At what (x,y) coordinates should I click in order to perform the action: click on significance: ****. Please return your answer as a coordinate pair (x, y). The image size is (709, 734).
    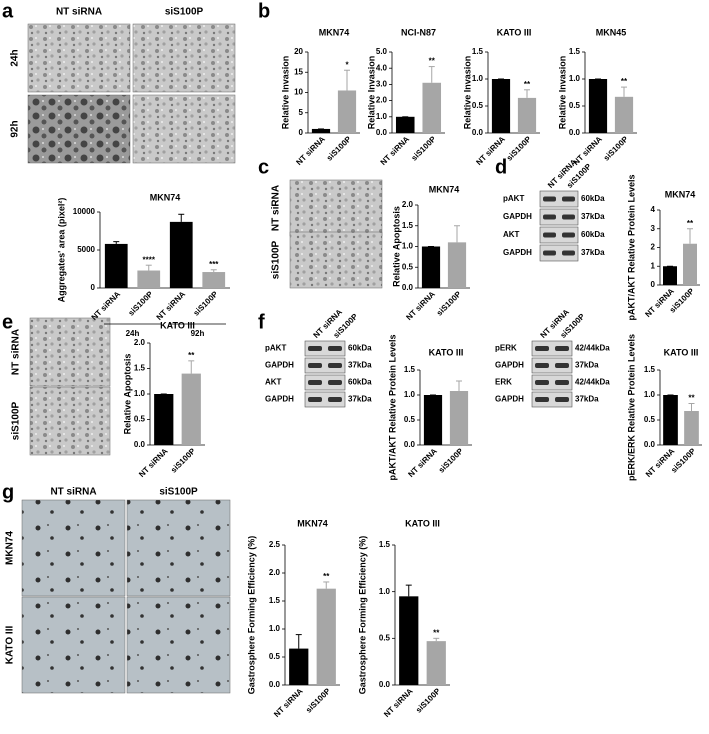
    Looking at the image, I should click on (149, 259).